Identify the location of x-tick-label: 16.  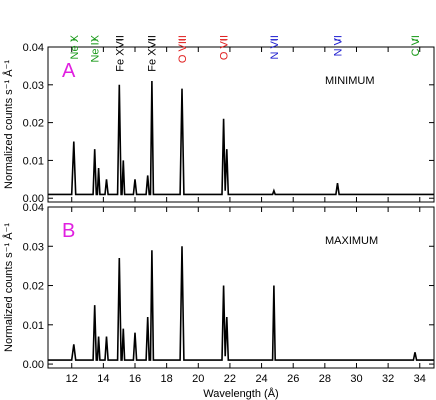
(135, 379).